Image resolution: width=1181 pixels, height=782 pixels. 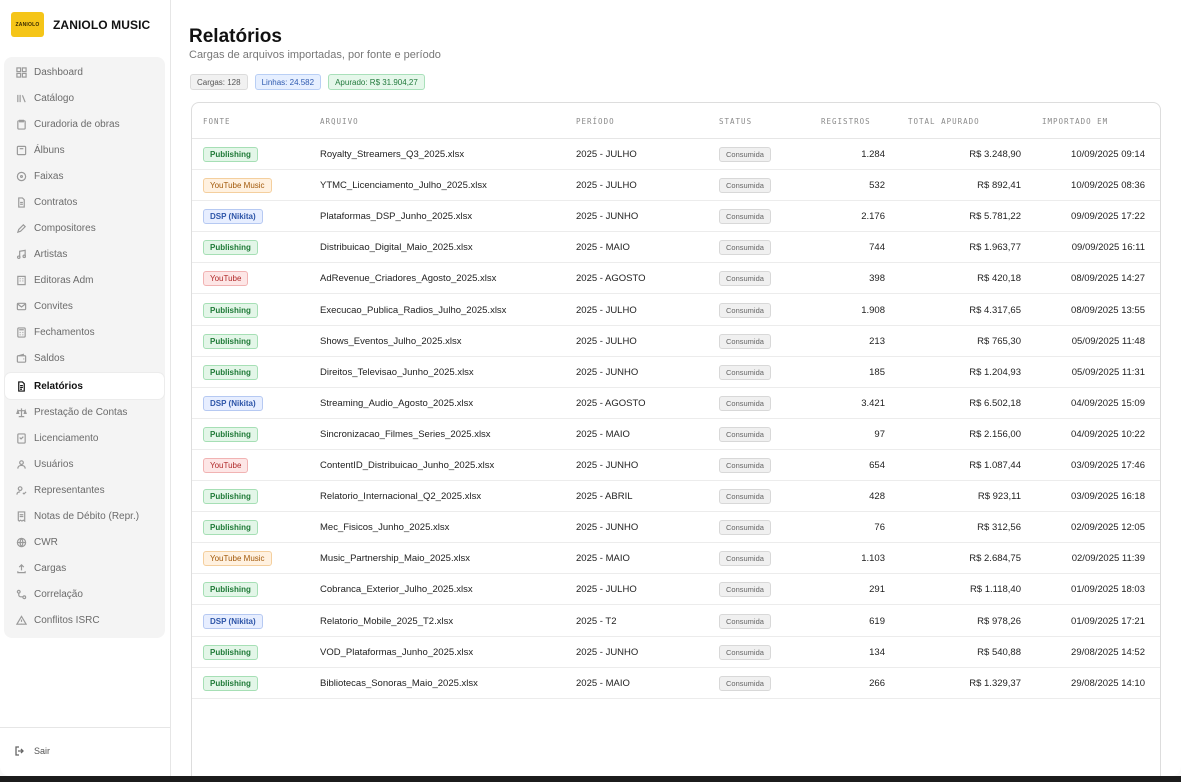 What do you see at coordinates (385, 528) in the screenshot?
I see `file-name: Mec_Fisicos_Junho_2025.xlsx` at bounding box center [385, 528].